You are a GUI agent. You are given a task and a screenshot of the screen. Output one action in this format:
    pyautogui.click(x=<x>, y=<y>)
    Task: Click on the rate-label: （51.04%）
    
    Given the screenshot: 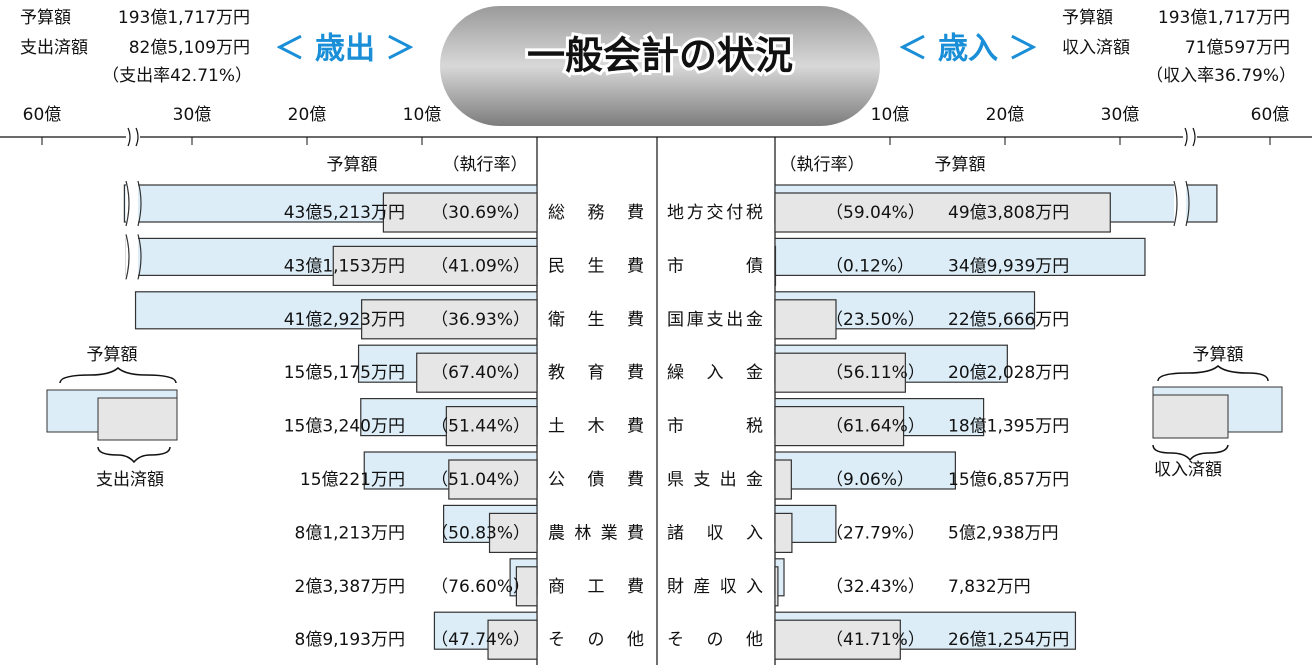 What is the action you would take?
    pyautogui.click(x=480, y=480)
    